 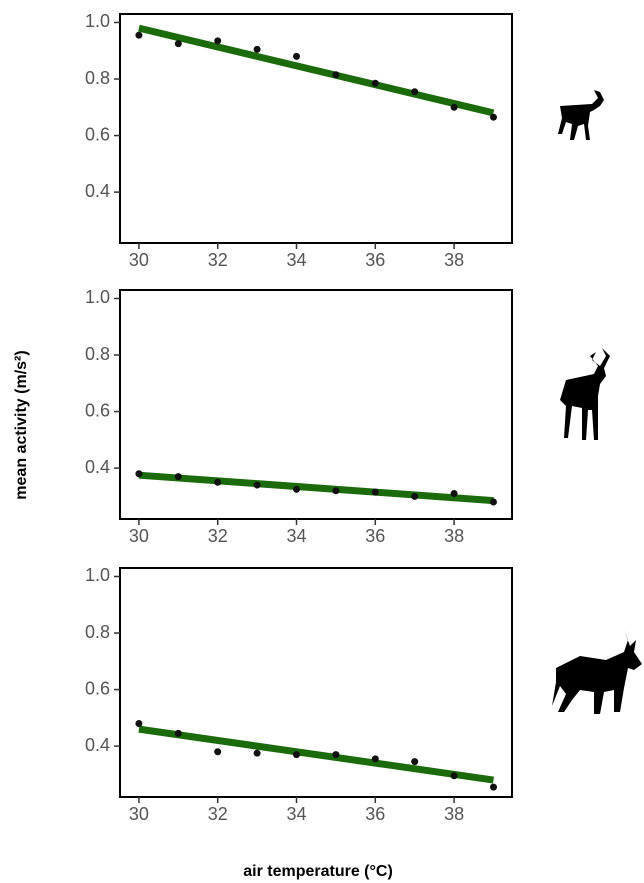 What do you see at coordinates (318, 871) in the screenshot?
I see `x-axis-label: air temperature (°C)` at bounding box center [318, 871].